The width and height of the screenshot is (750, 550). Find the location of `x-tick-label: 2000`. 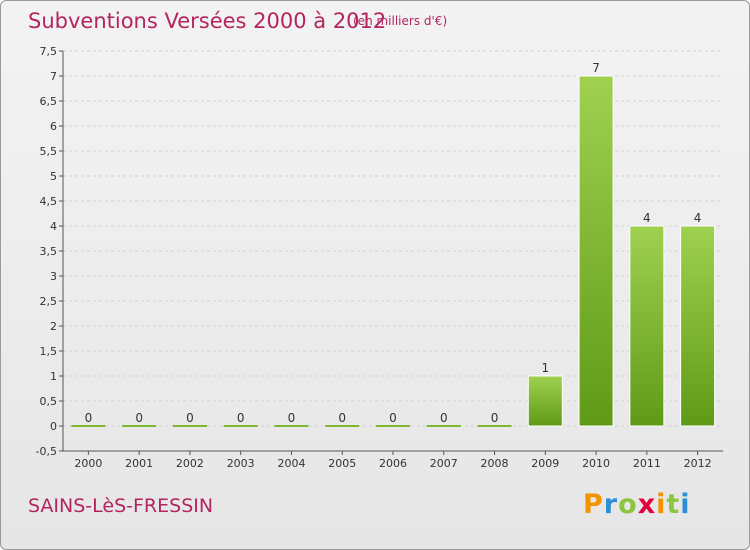

x-tick-label: 2000 is located at coordinates (88, 463).